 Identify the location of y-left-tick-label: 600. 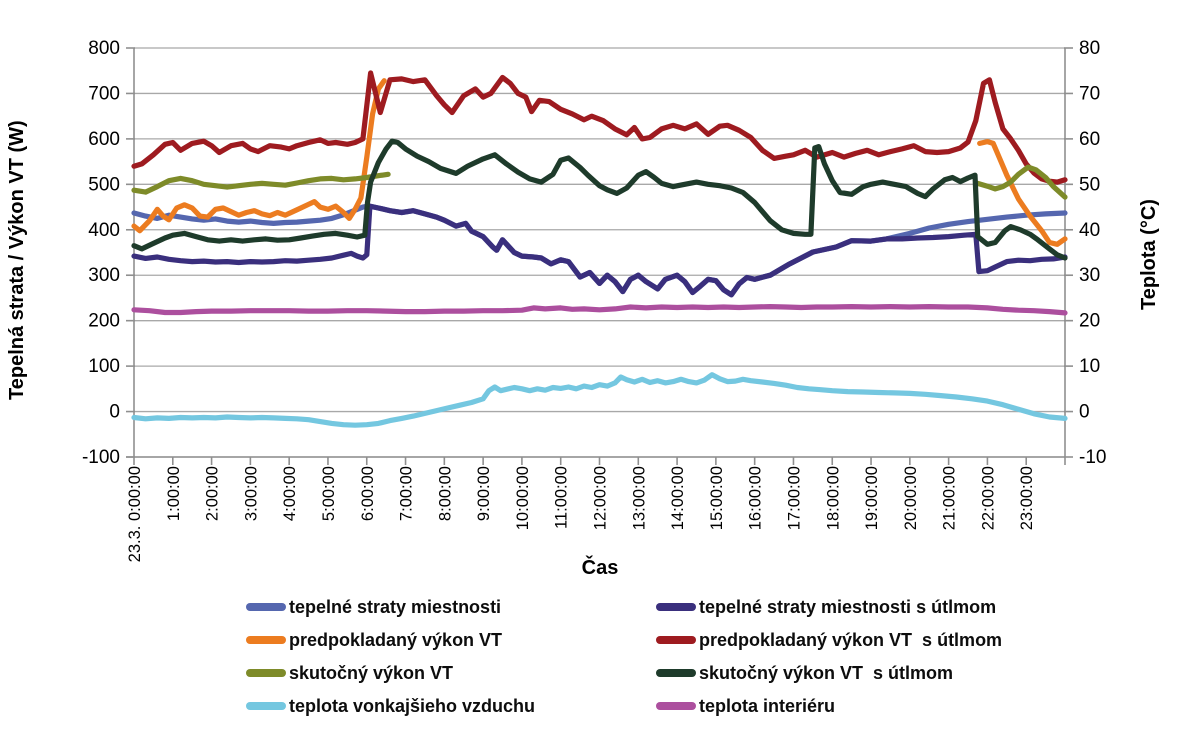
(104, 139).